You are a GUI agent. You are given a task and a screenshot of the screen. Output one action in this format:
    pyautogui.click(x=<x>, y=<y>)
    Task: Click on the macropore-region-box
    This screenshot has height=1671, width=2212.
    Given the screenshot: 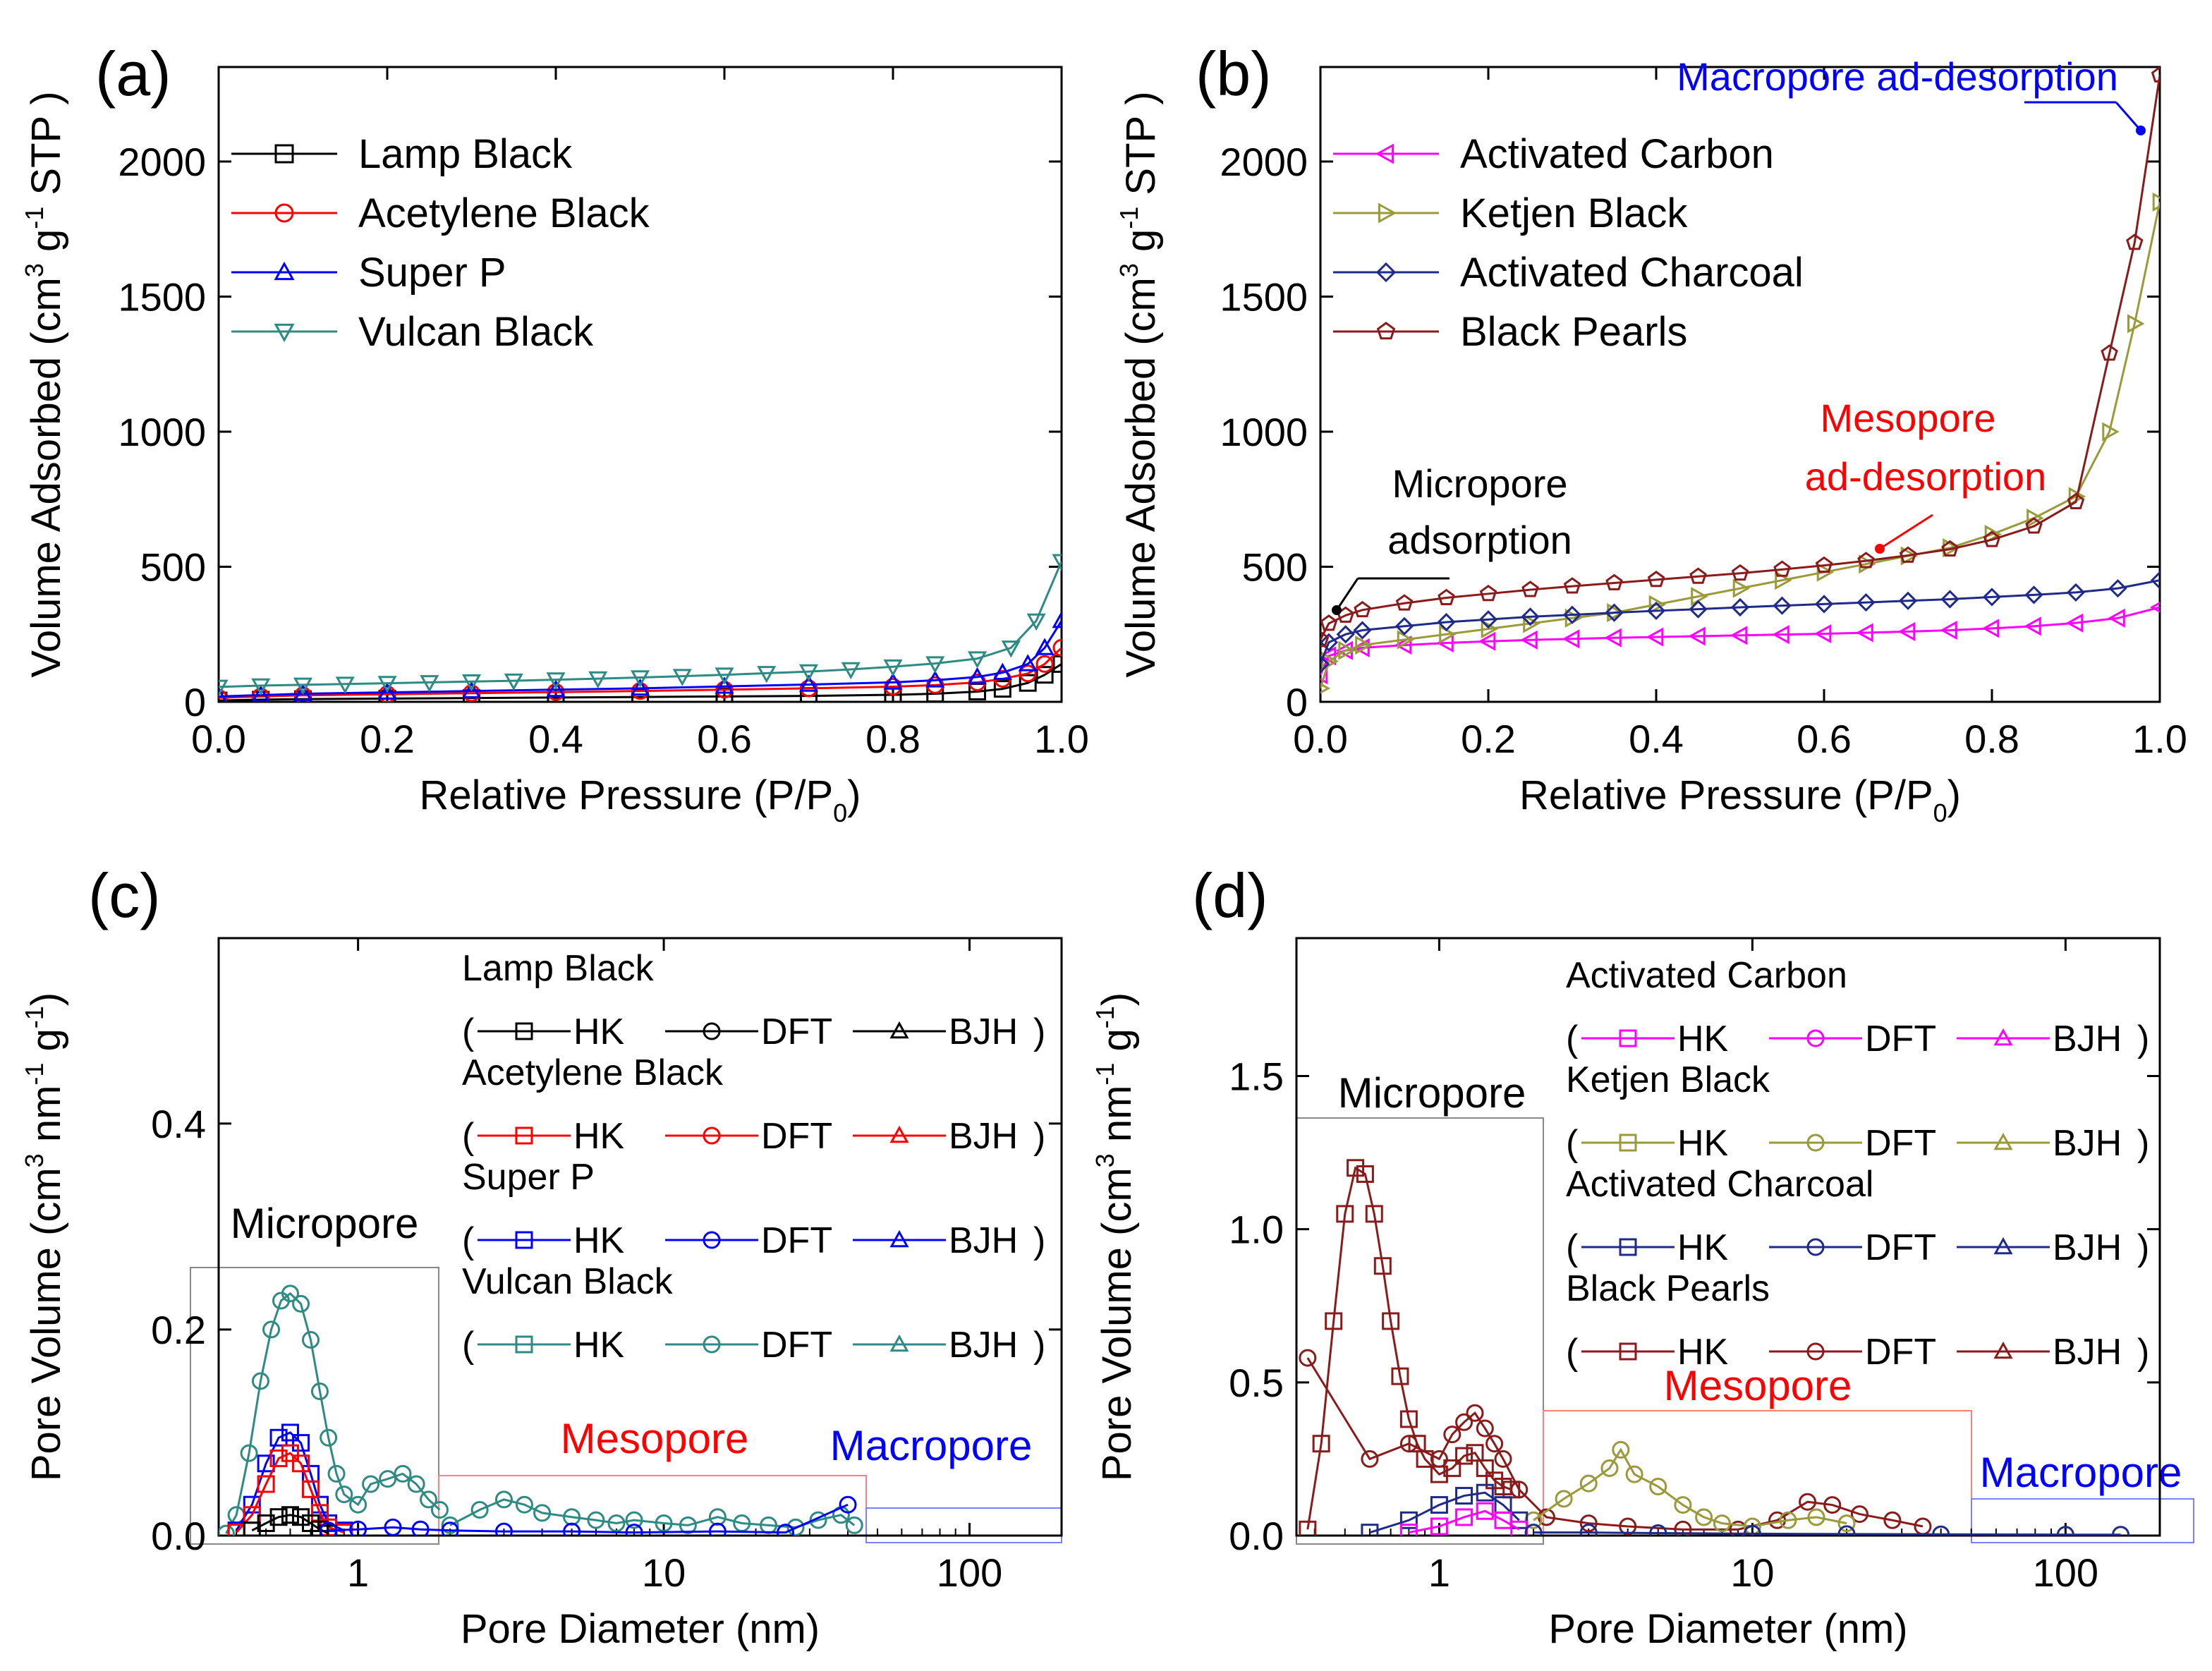 What is the action you would take?
    pyautogui.click(x=2083, y=1520)
    